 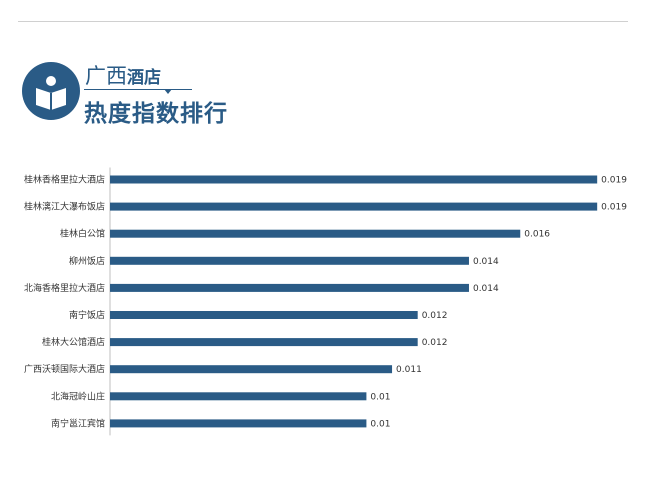 I want to click on title-caret, so click(x=168, y=91).